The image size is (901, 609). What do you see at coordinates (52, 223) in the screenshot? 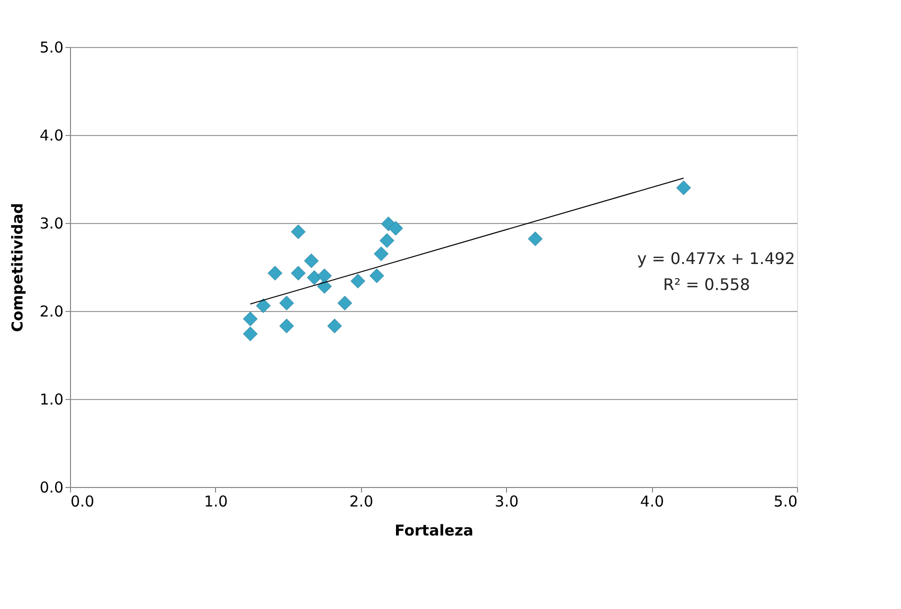
I see `y-tick-label: 3.0` at bounding box center [52, 223].